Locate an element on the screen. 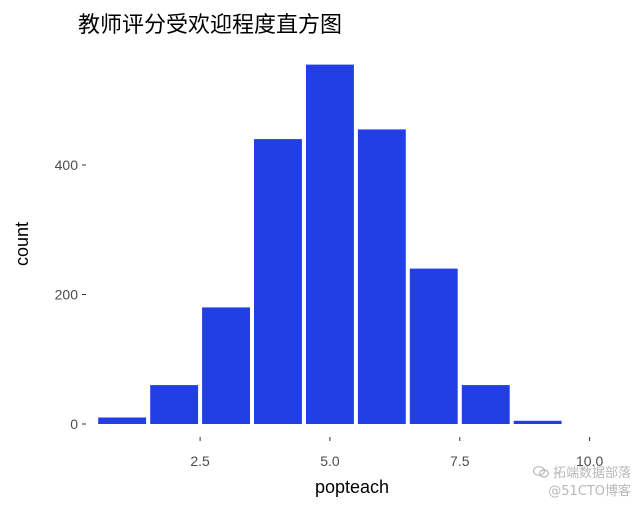 Image resolution: width=641 pixels, height=507 pixels. x-axis: 2.5 5.0 7.5 10.0 is located at coordinates (396, 453).